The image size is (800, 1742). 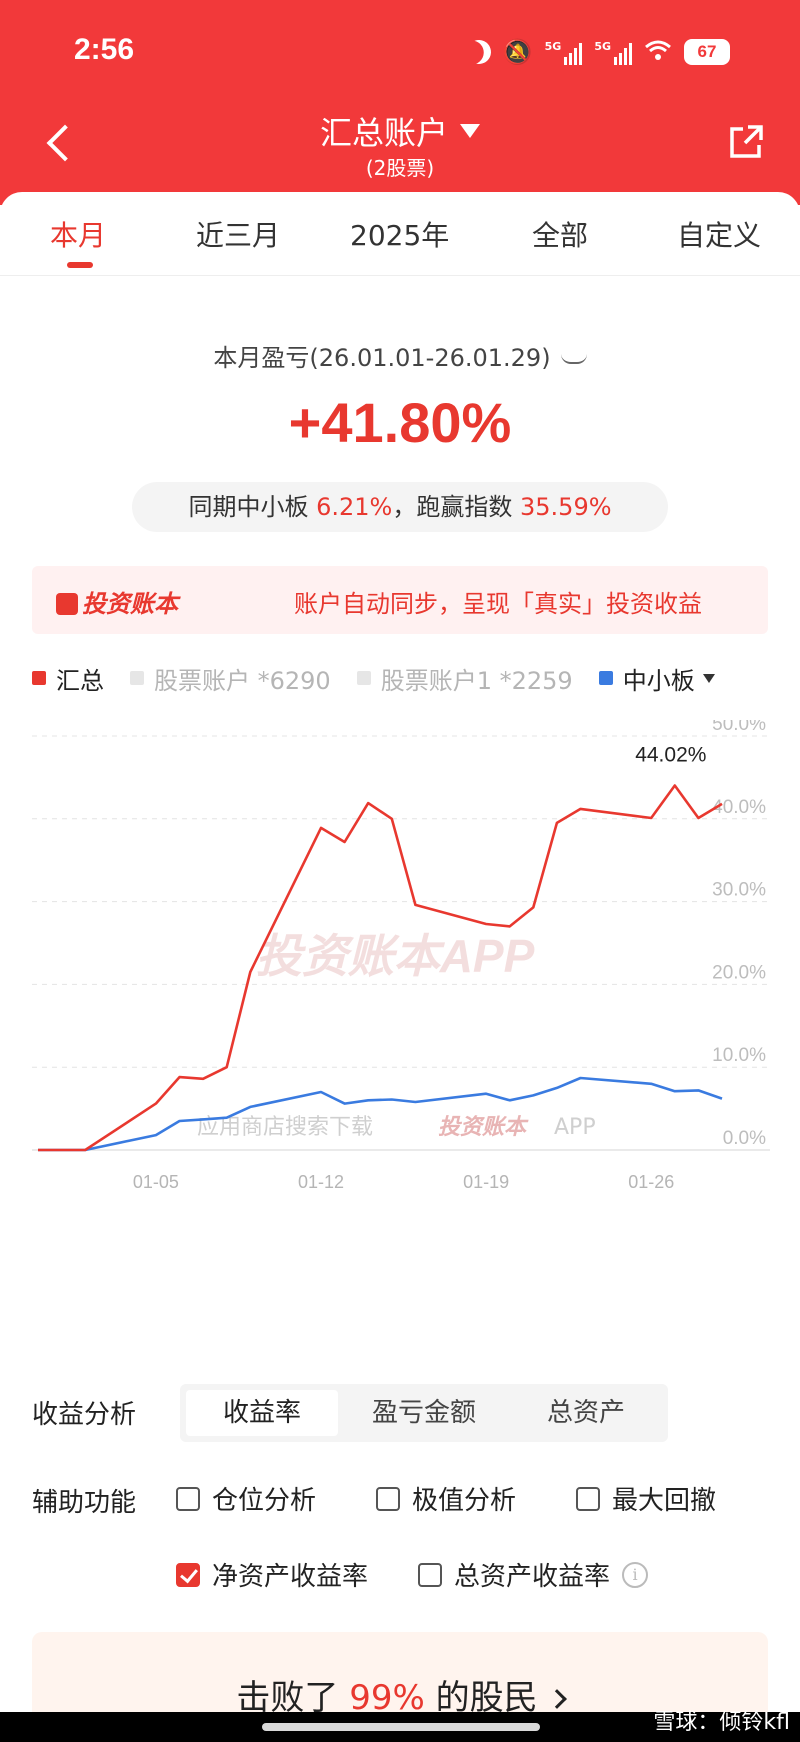 What do you see at coordinates (566, 507) in the screenshot?
I see `beat-index-value: 35.59%` at bounding box center [566, 507].